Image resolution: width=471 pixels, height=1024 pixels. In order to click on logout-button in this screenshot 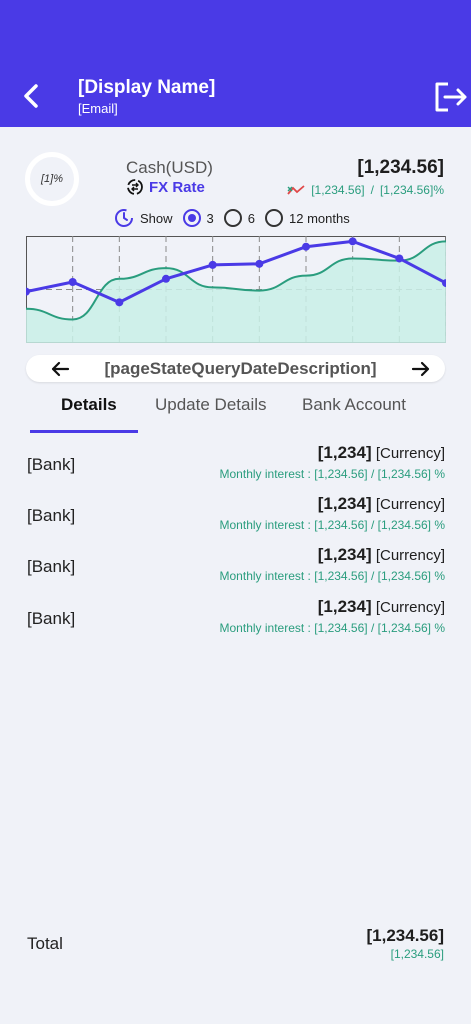, I will do `click(450, 97)`.